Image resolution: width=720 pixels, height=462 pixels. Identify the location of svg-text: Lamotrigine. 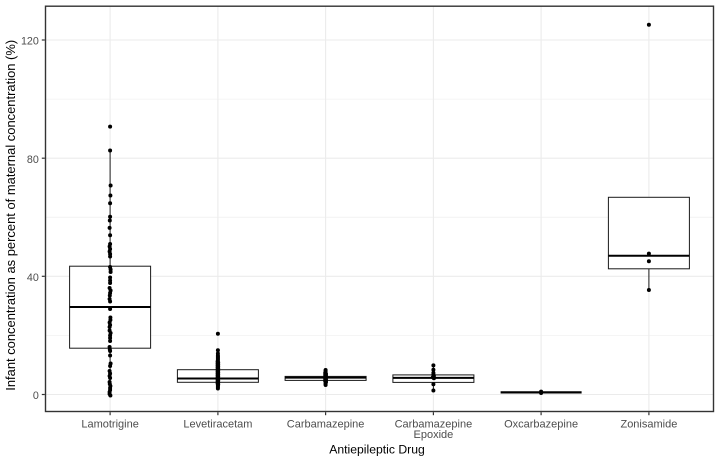
(109, 425).